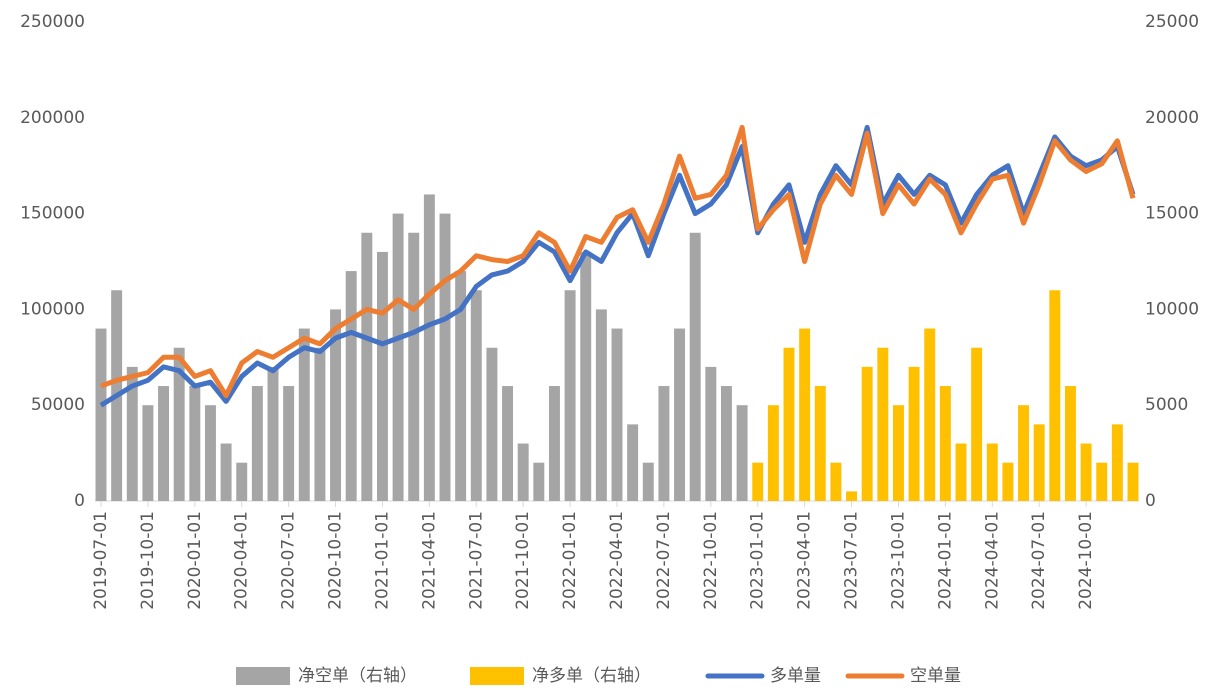 Image resolution: width=1212 pixels, height=692 pixels. What do you see at coordinates (357, 676) in the screenshot?
I see `legend-label: 净空单（右轴）` at bounding box center [357, 676].